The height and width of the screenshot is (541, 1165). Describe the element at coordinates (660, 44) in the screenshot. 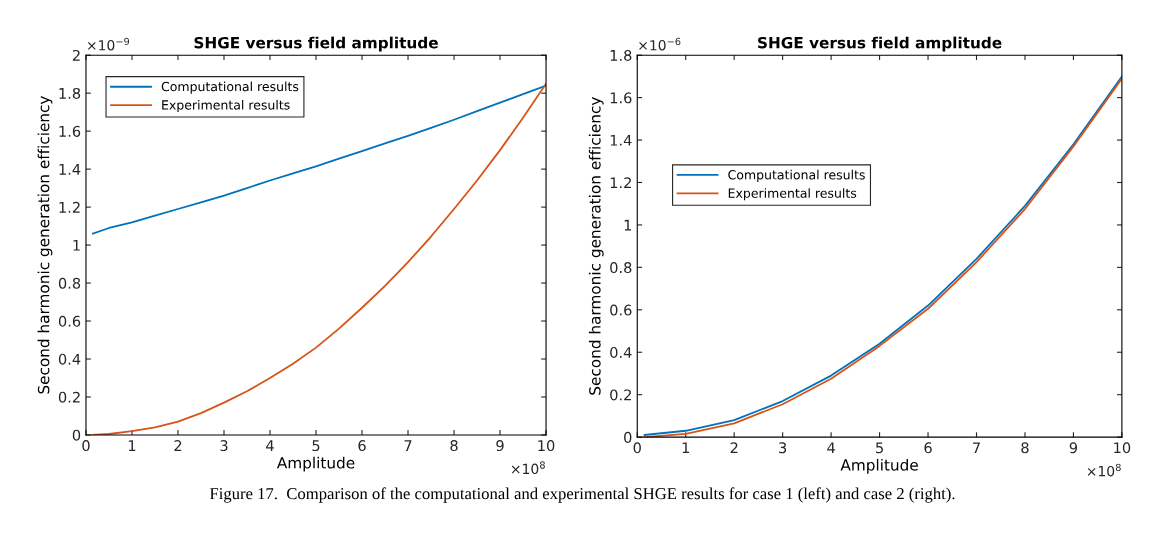

I see `text: ×10$^{−6}$` at that location.